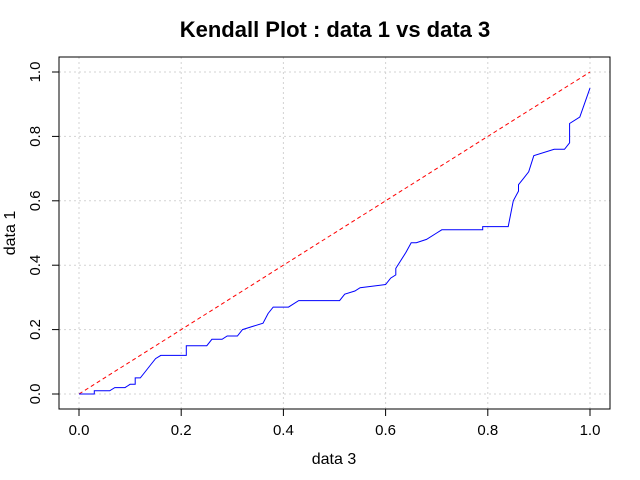 The height and width of the screenshot is (480, 640). Describe the element at coordinates (385, 430) in the screenshot. I see `x-tick-label: 0.6` at that location.